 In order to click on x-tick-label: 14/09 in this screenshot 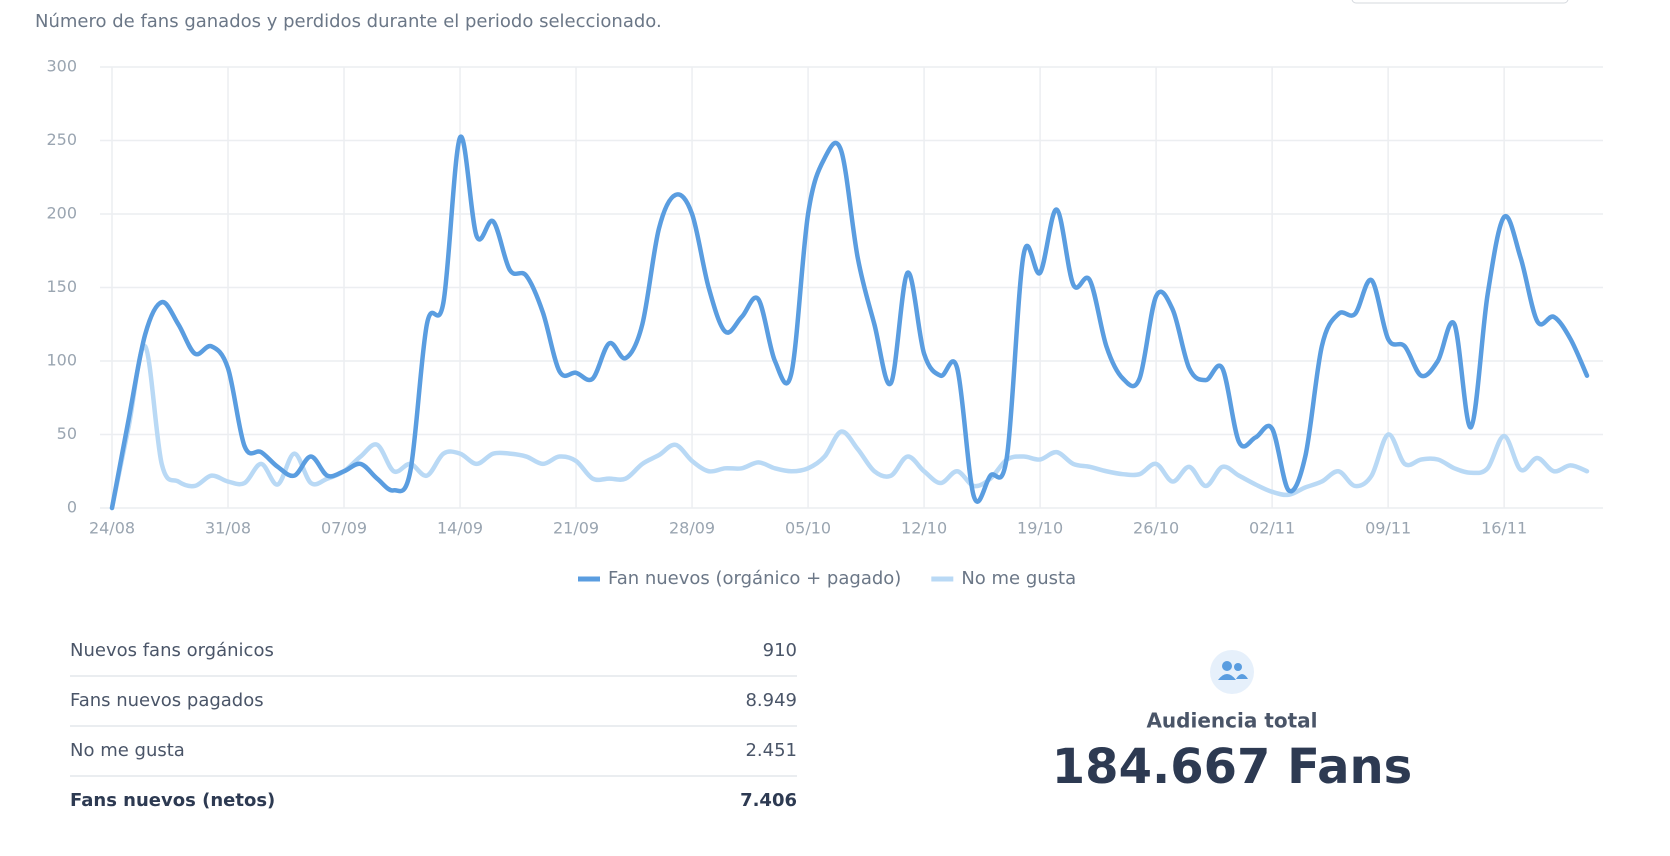, I will do `click(460, 528)`.